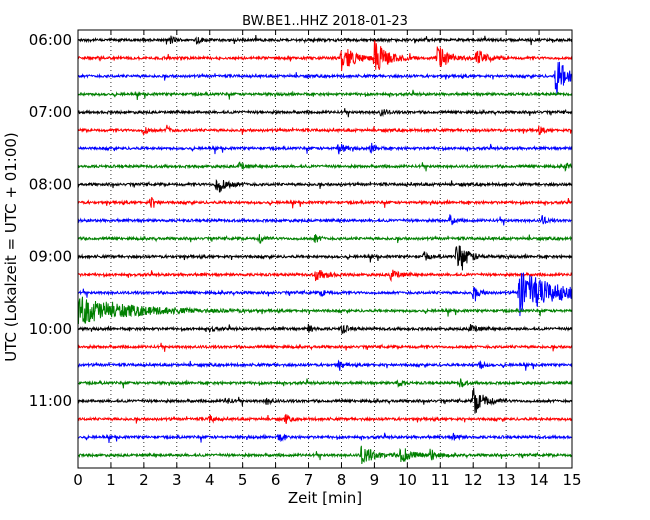 This screenshot has width=650, height=520. I want to click on x-tick-label: 5, so click(243, 480).